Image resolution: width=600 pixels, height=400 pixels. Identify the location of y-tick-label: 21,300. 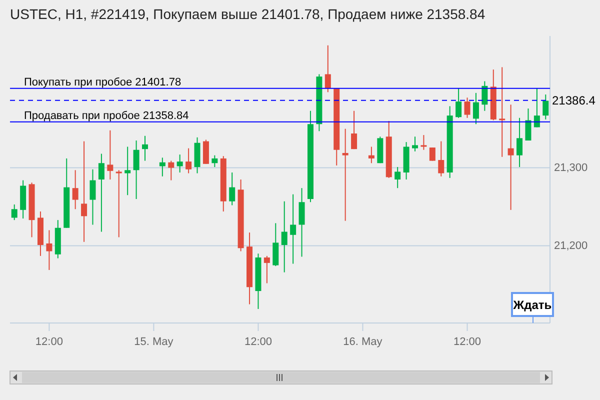
(571, 168).